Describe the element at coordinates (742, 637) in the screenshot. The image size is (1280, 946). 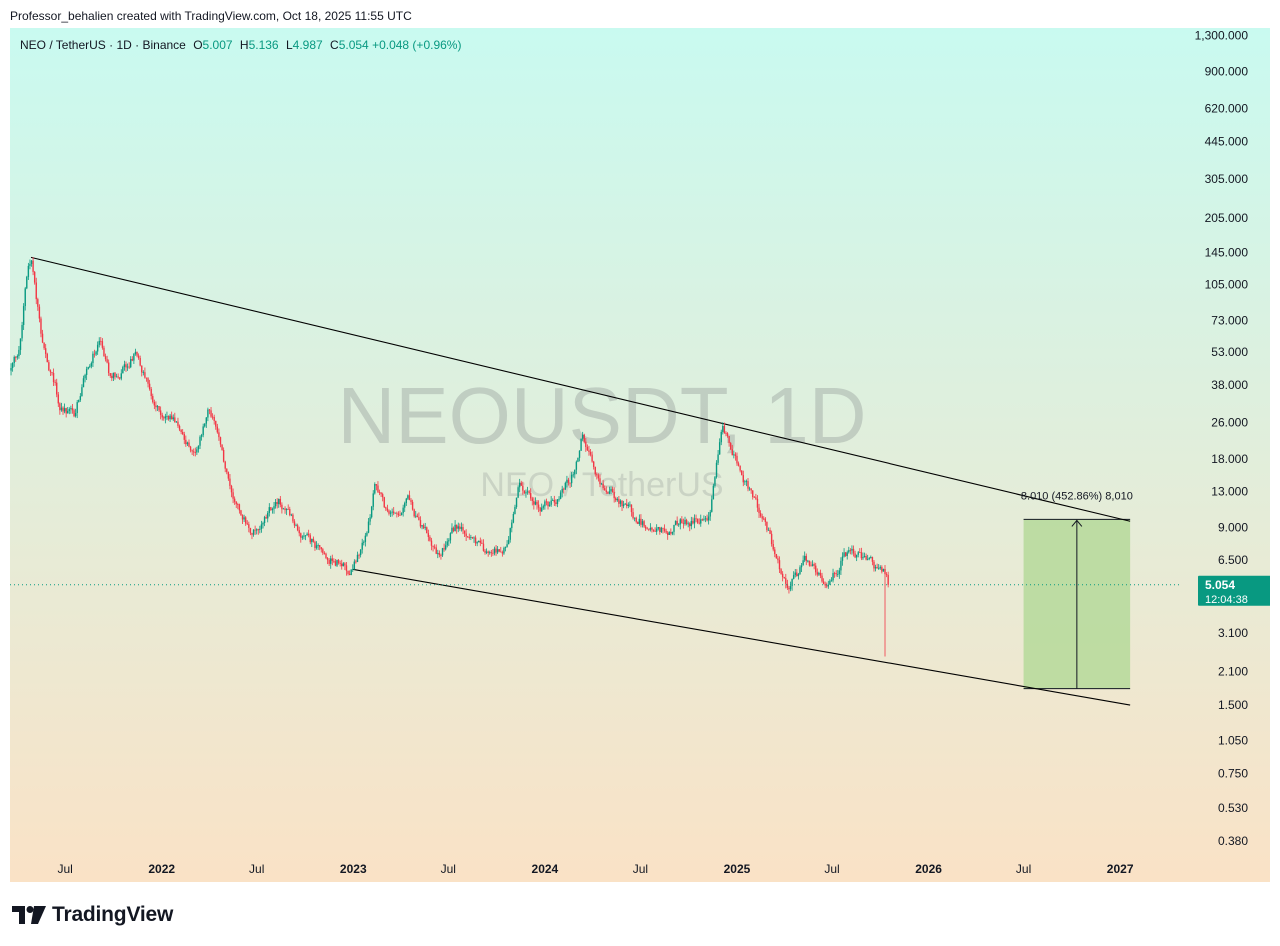
I see `lower-trendline` at that location.